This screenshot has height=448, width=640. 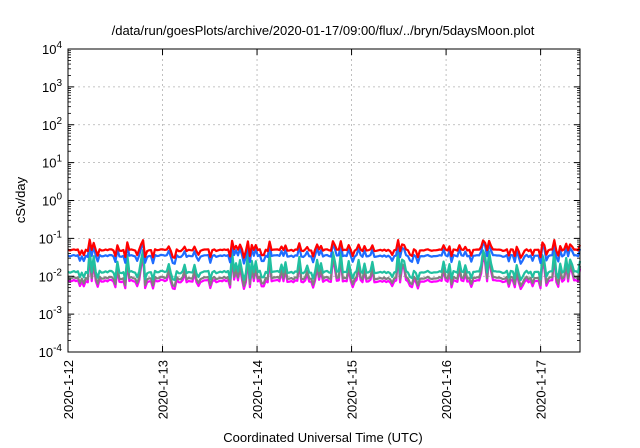 I want to click on x-axis-label: Coordinated Universal Time (UTC), so click(x=322, y=437).